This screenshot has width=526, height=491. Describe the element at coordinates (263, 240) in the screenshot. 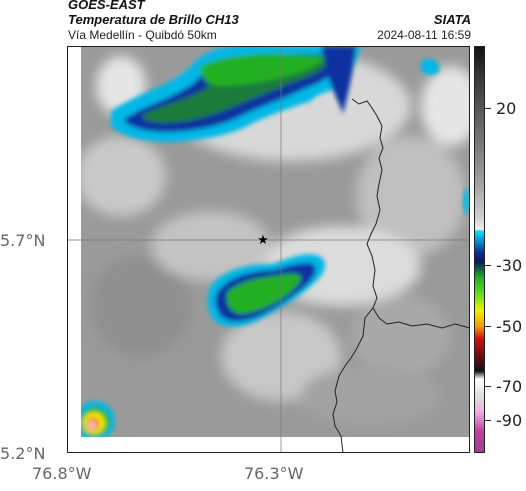

I see `star-icon: ★` at that location.